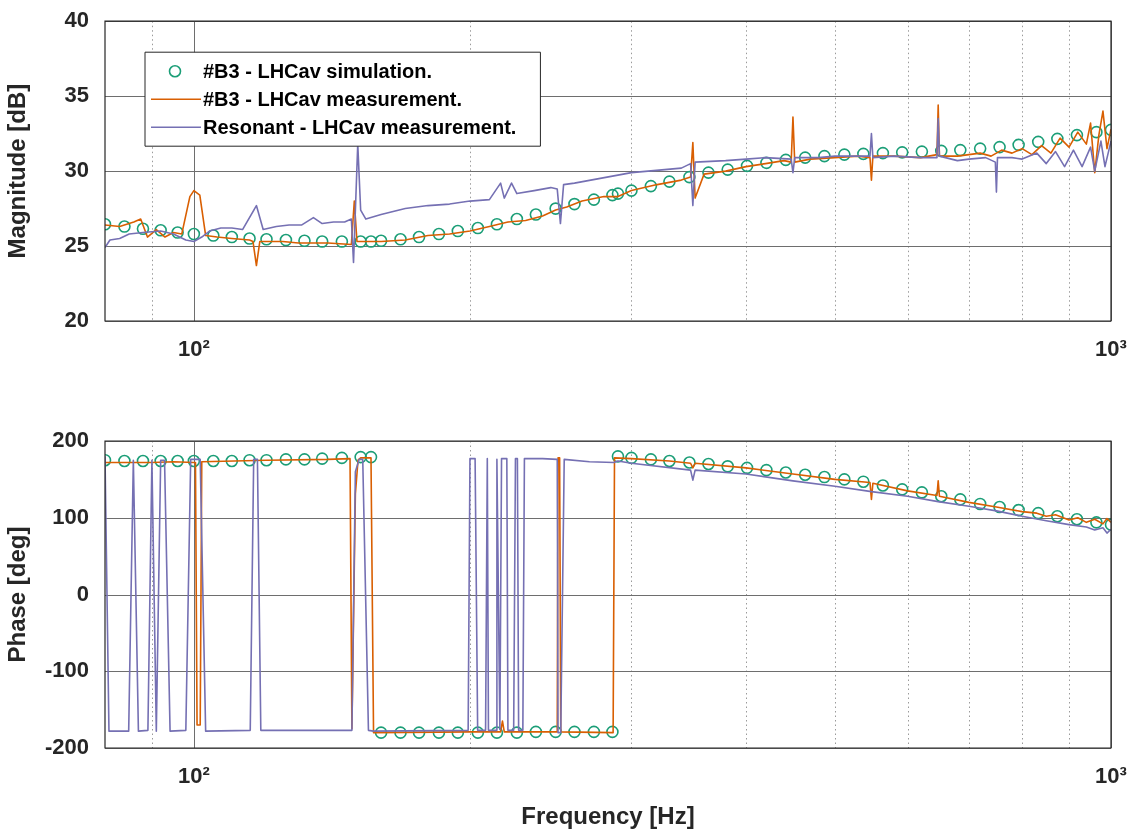  I want to click on y-tick-label: -100, so click(66, 670).